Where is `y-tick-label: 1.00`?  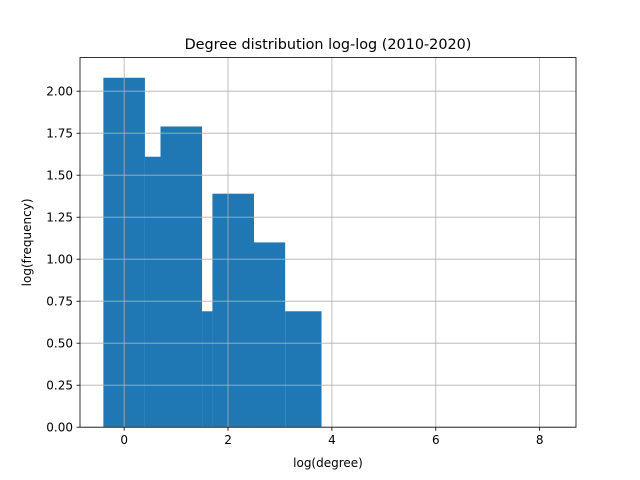 y-tick-label: 1.00 is located at coordinates (59, 260).